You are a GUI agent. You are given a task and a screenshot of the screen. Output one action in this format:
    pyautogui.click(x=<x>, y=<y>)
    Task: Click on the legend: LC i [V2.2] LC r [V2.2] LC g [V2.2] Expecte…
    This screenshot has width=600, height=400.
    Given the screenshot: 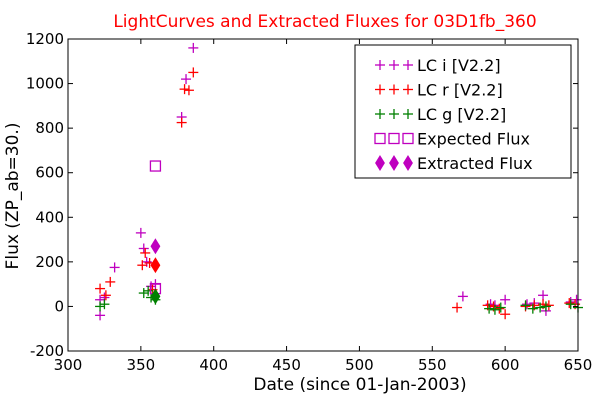 What is the action you would take?
    pyautogui.click(x=463, y=111)
    